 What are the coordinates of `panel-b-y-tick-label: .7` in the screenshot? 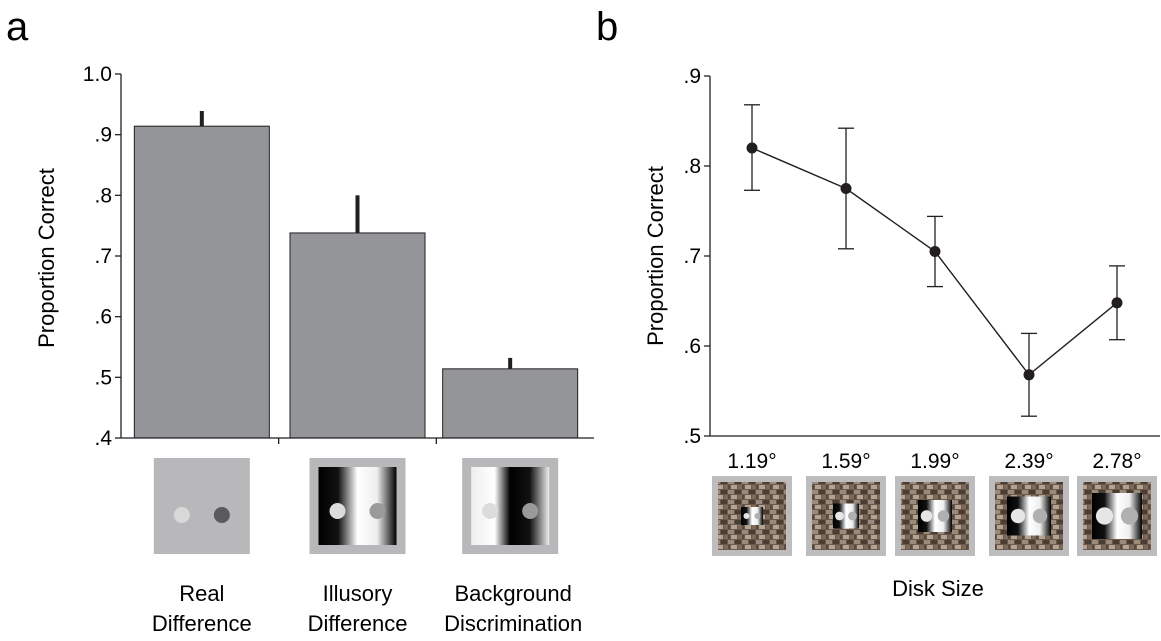 It's located at (692, 256).